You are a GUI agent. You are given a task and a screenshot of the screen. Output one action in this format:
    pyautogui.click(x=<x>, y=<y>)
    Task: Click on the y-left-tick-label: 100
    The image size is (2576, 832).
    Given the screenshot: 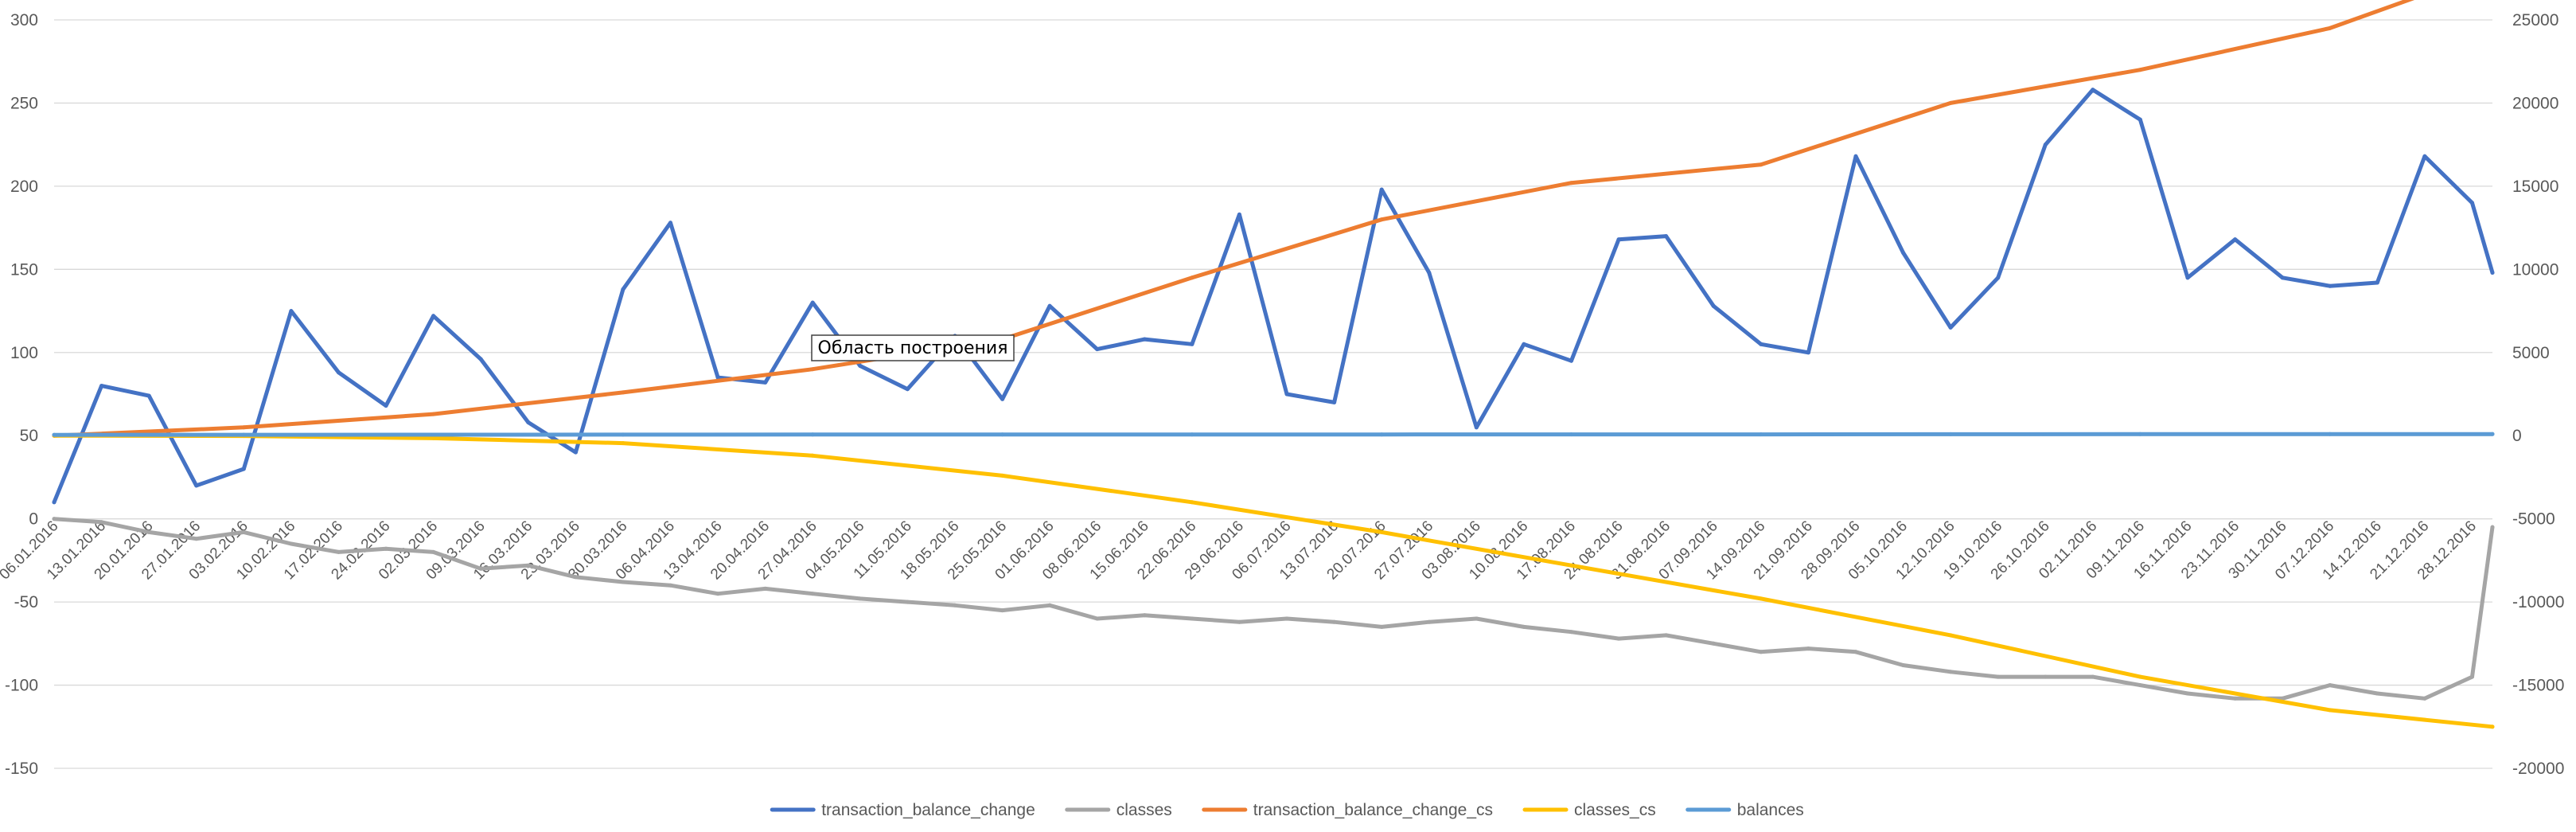 What is the action you would take?
    pyautogui.click(x=24, y=353)
    